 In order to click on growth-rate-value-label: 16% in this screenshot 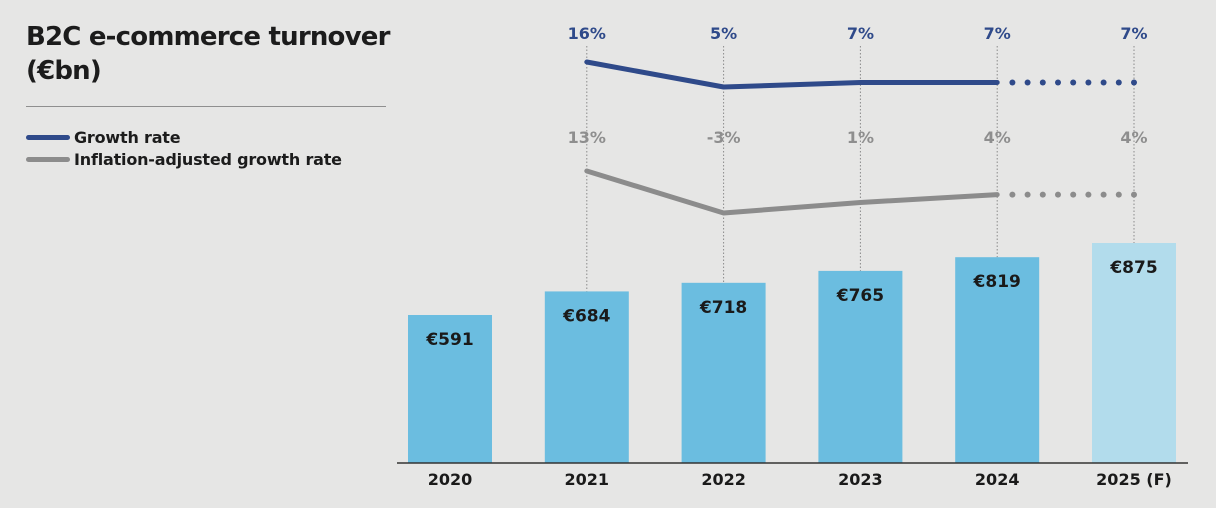, I will do `click(587, 33)`.